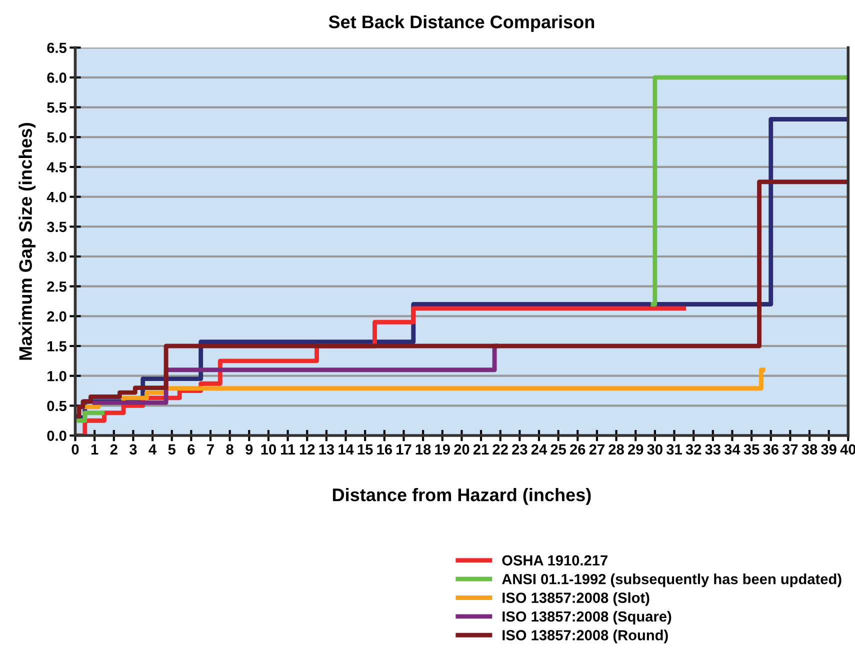  Describe the element at coordinates (578, 449) in the screenshot. I see `x-tick-label: 26` at that location.